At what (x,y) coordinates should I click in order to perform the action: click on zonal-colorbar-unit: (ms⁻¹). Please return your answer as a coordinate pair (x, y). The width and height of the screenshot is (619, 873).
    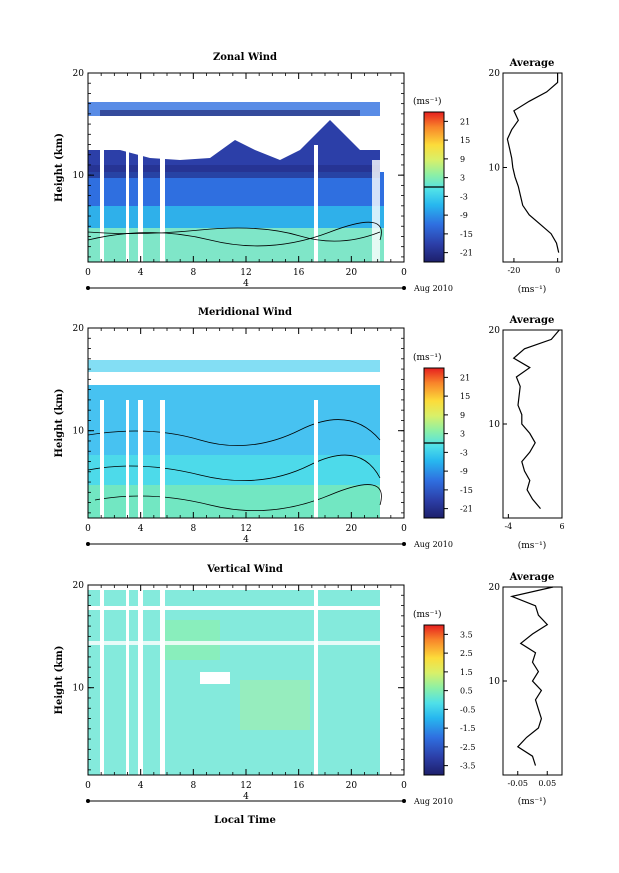
    Looking at the image, I should click on (427, 101).